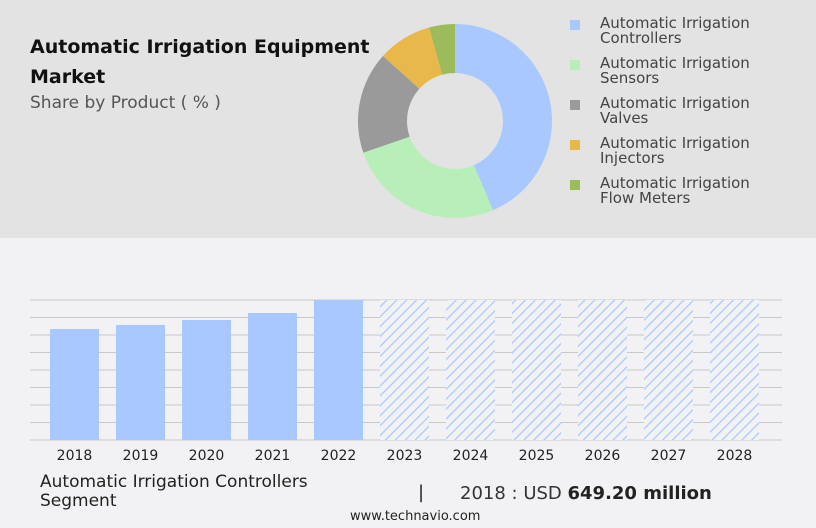 The width and height of the screenshot is (816, 528). Describe the element at coordinates (74, 384) in the screenshot. I see `bar-2018` at that location.